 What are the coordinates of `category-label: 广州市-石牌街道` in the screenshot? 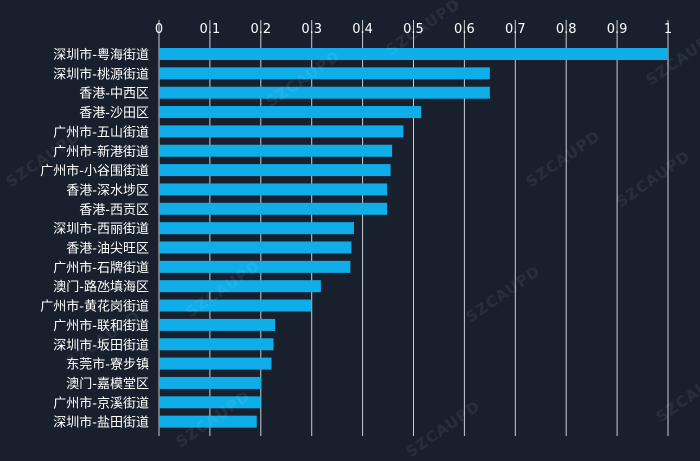 It's located at (101, 268).